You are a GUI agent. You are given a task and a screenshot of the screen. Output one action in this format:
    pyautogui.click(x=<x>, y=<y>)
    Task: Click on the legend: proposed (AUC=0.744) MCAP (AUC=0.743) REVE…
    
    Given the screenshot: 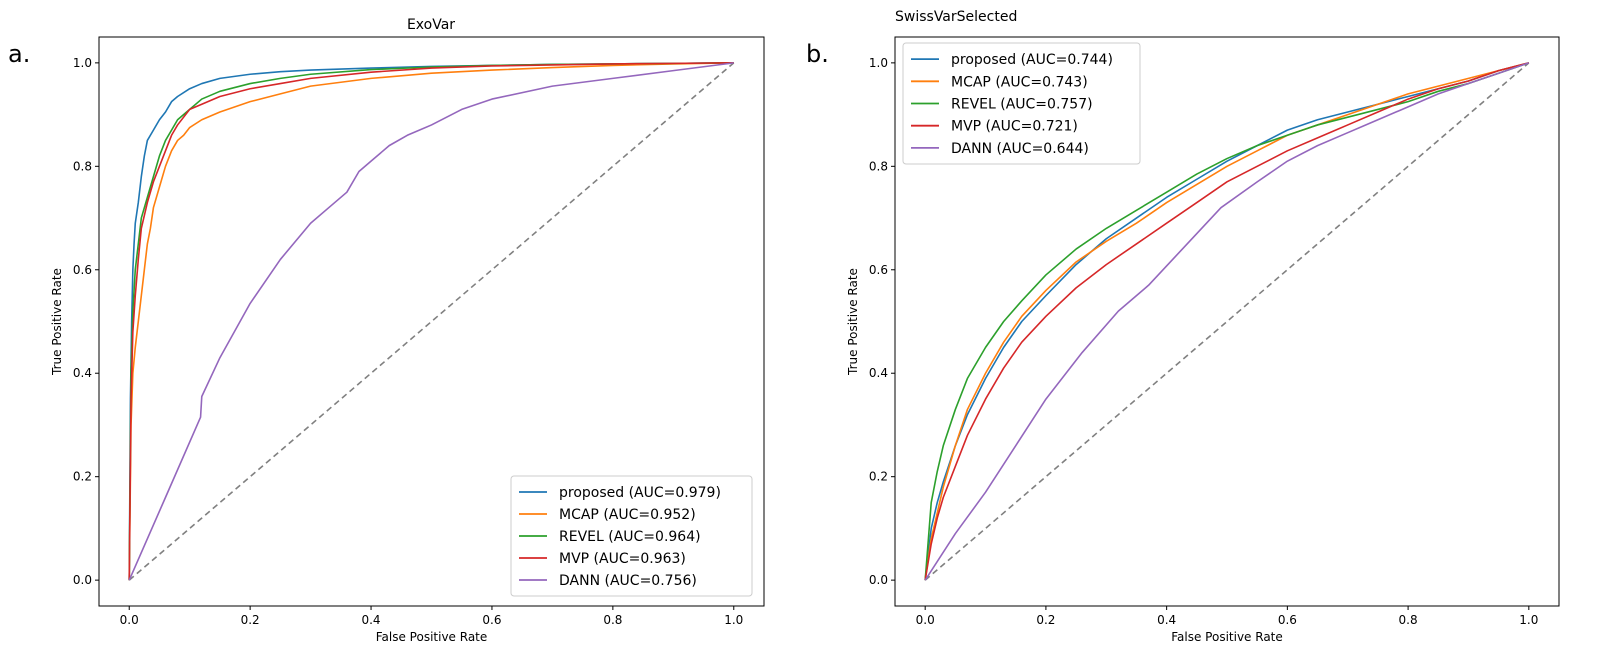 What is the action you would take?
    pyautogui.click(x=1021, y=103)
    